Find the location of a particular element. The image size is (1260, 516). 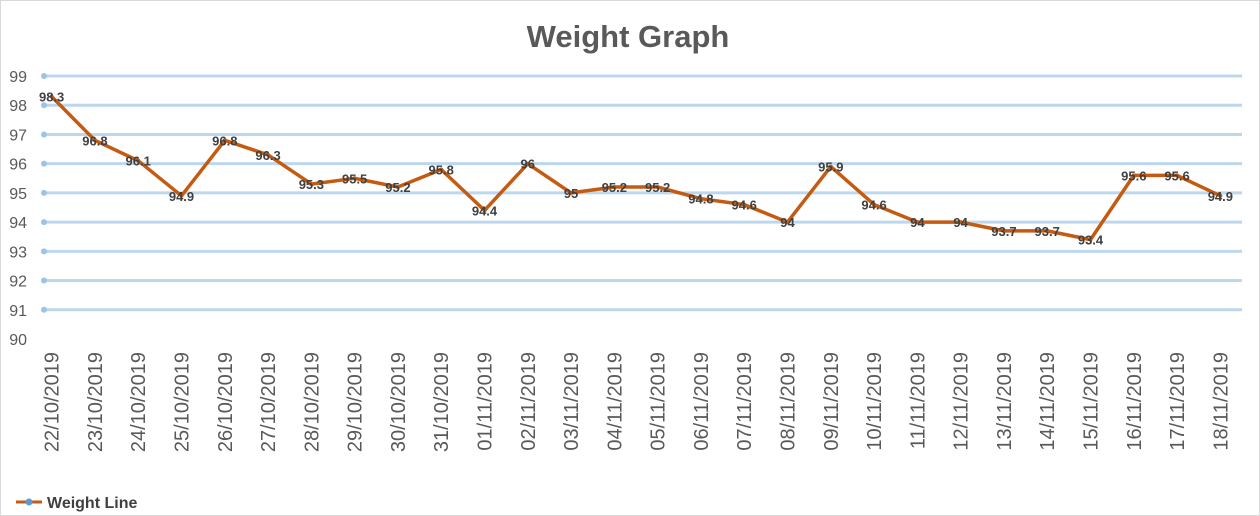

x-tick-label: 08/11/2019 is located at coordinates (789, 401).